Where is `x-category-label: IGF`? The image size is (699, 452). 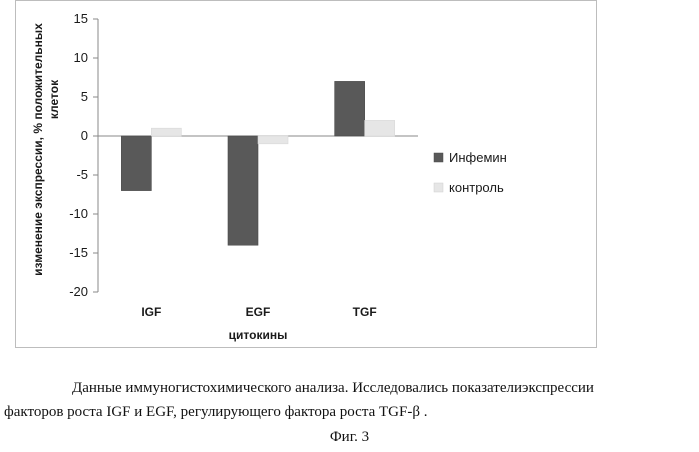 x-category-label: IGF is located at coordinates (151, 312).